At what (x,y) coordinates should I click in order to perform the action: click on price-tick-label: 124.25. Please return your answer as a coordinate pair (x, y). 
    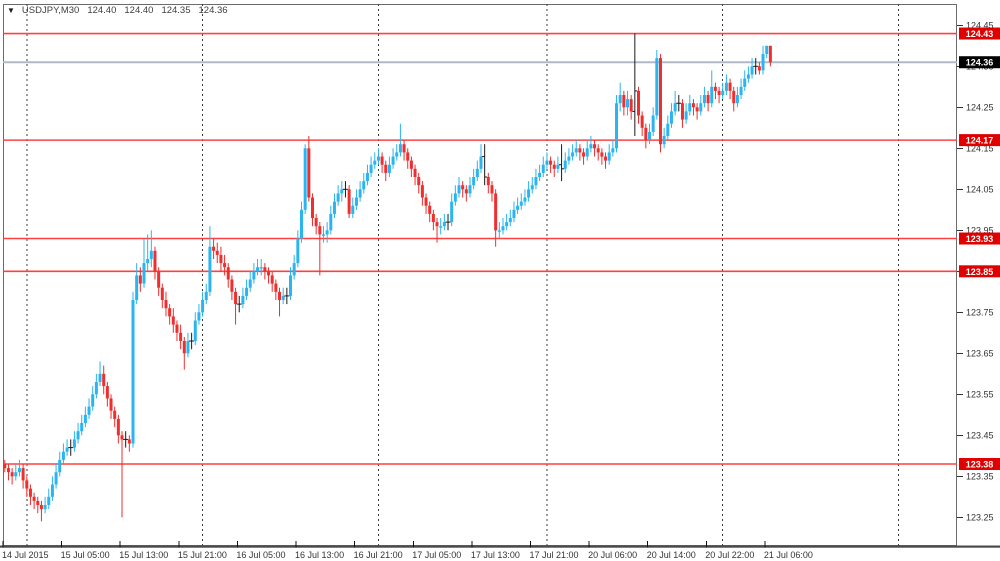
    Looking at the image, I should click on (980, 107).